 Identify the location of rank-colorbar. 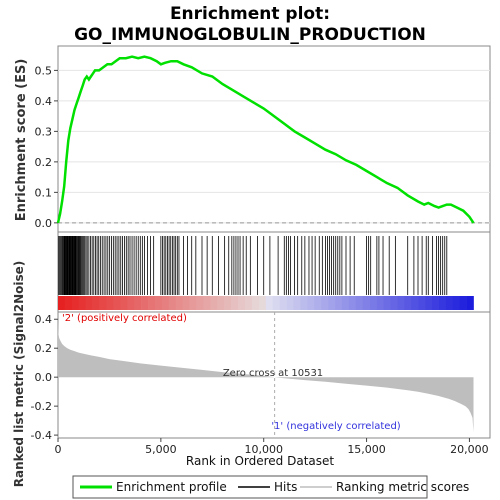
(266, 303).